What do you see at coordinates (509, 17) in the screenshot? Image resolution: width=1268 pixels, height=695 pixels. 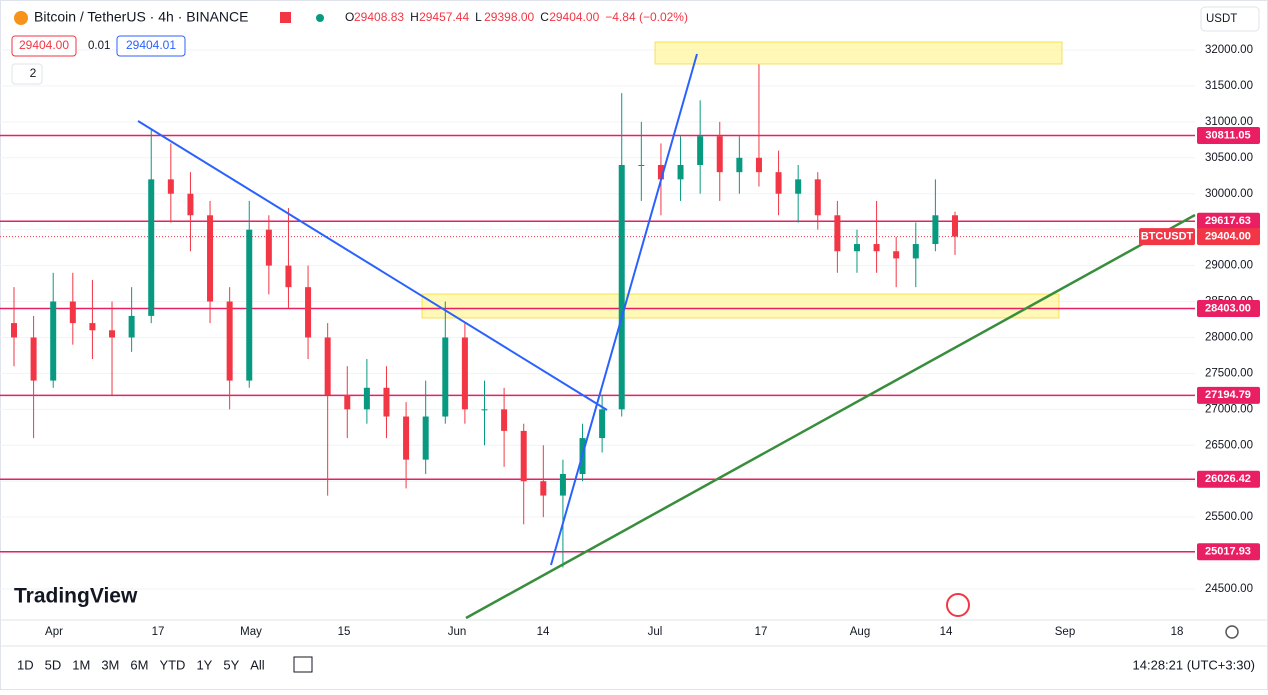 I see `ohlc-value: 29398.00` at bounding box center [509, 17].